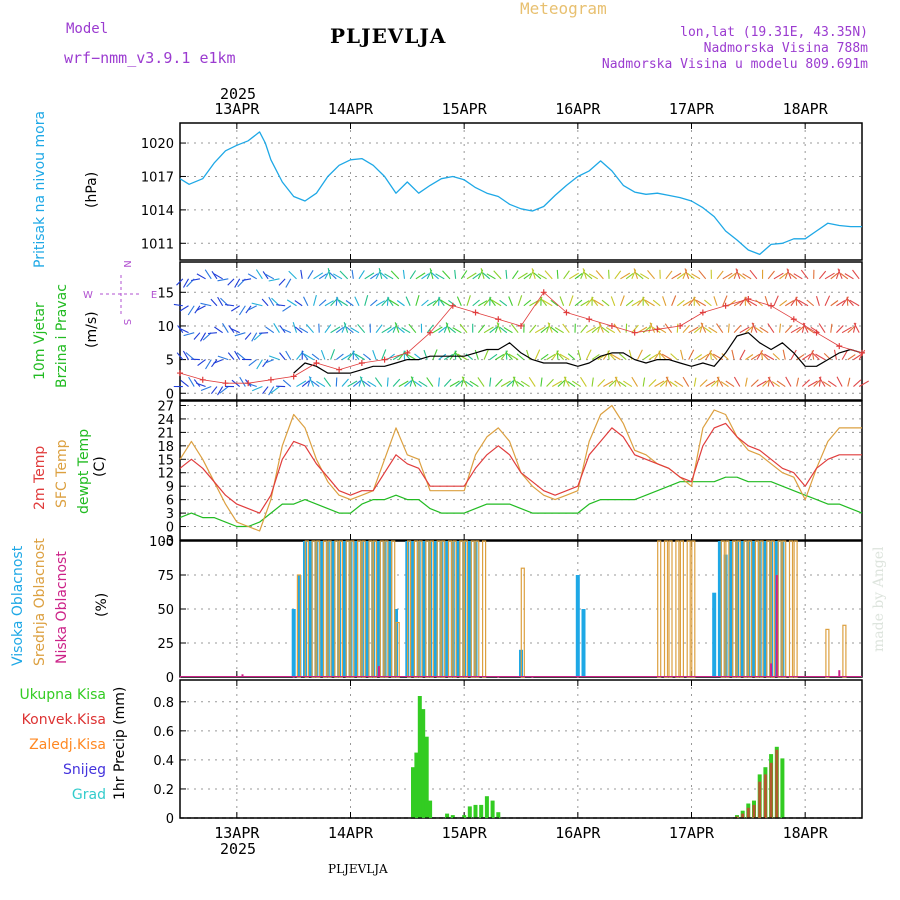  What do you see at coordinates (521, 337) in the screenshot?
I see `wind-gust-line` at bounding box center [521, 337].